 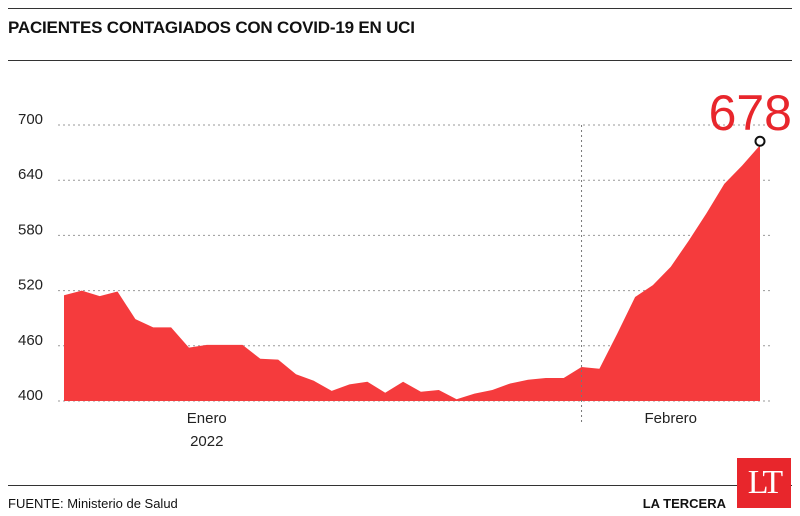 What do you see at coordinates (442, 430) in the screenshot?
I see `x-axis: Enero 2022 Febrero` at bounding box center [442, 430].